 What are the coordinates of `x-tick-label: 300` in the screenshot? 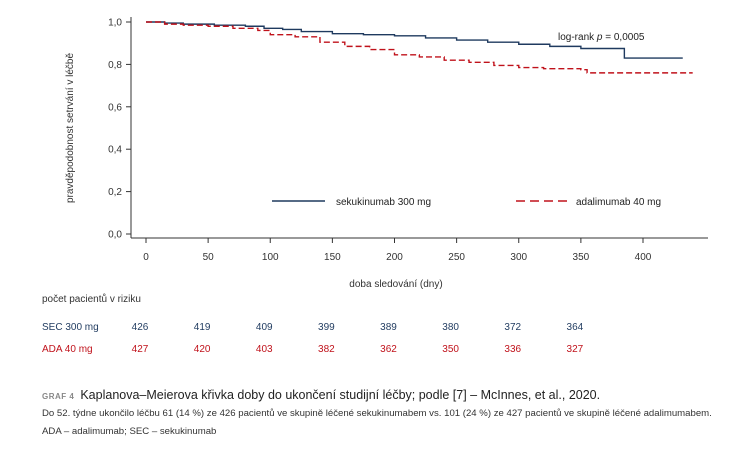 It's located at (518, 257).